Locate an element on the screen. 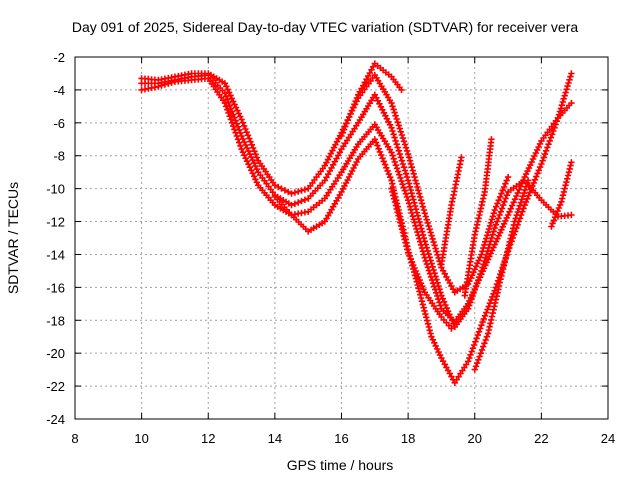 The height and width of the screenshot is (480, 640). x-tick-label: 14 is located at coordinates (275, 438).